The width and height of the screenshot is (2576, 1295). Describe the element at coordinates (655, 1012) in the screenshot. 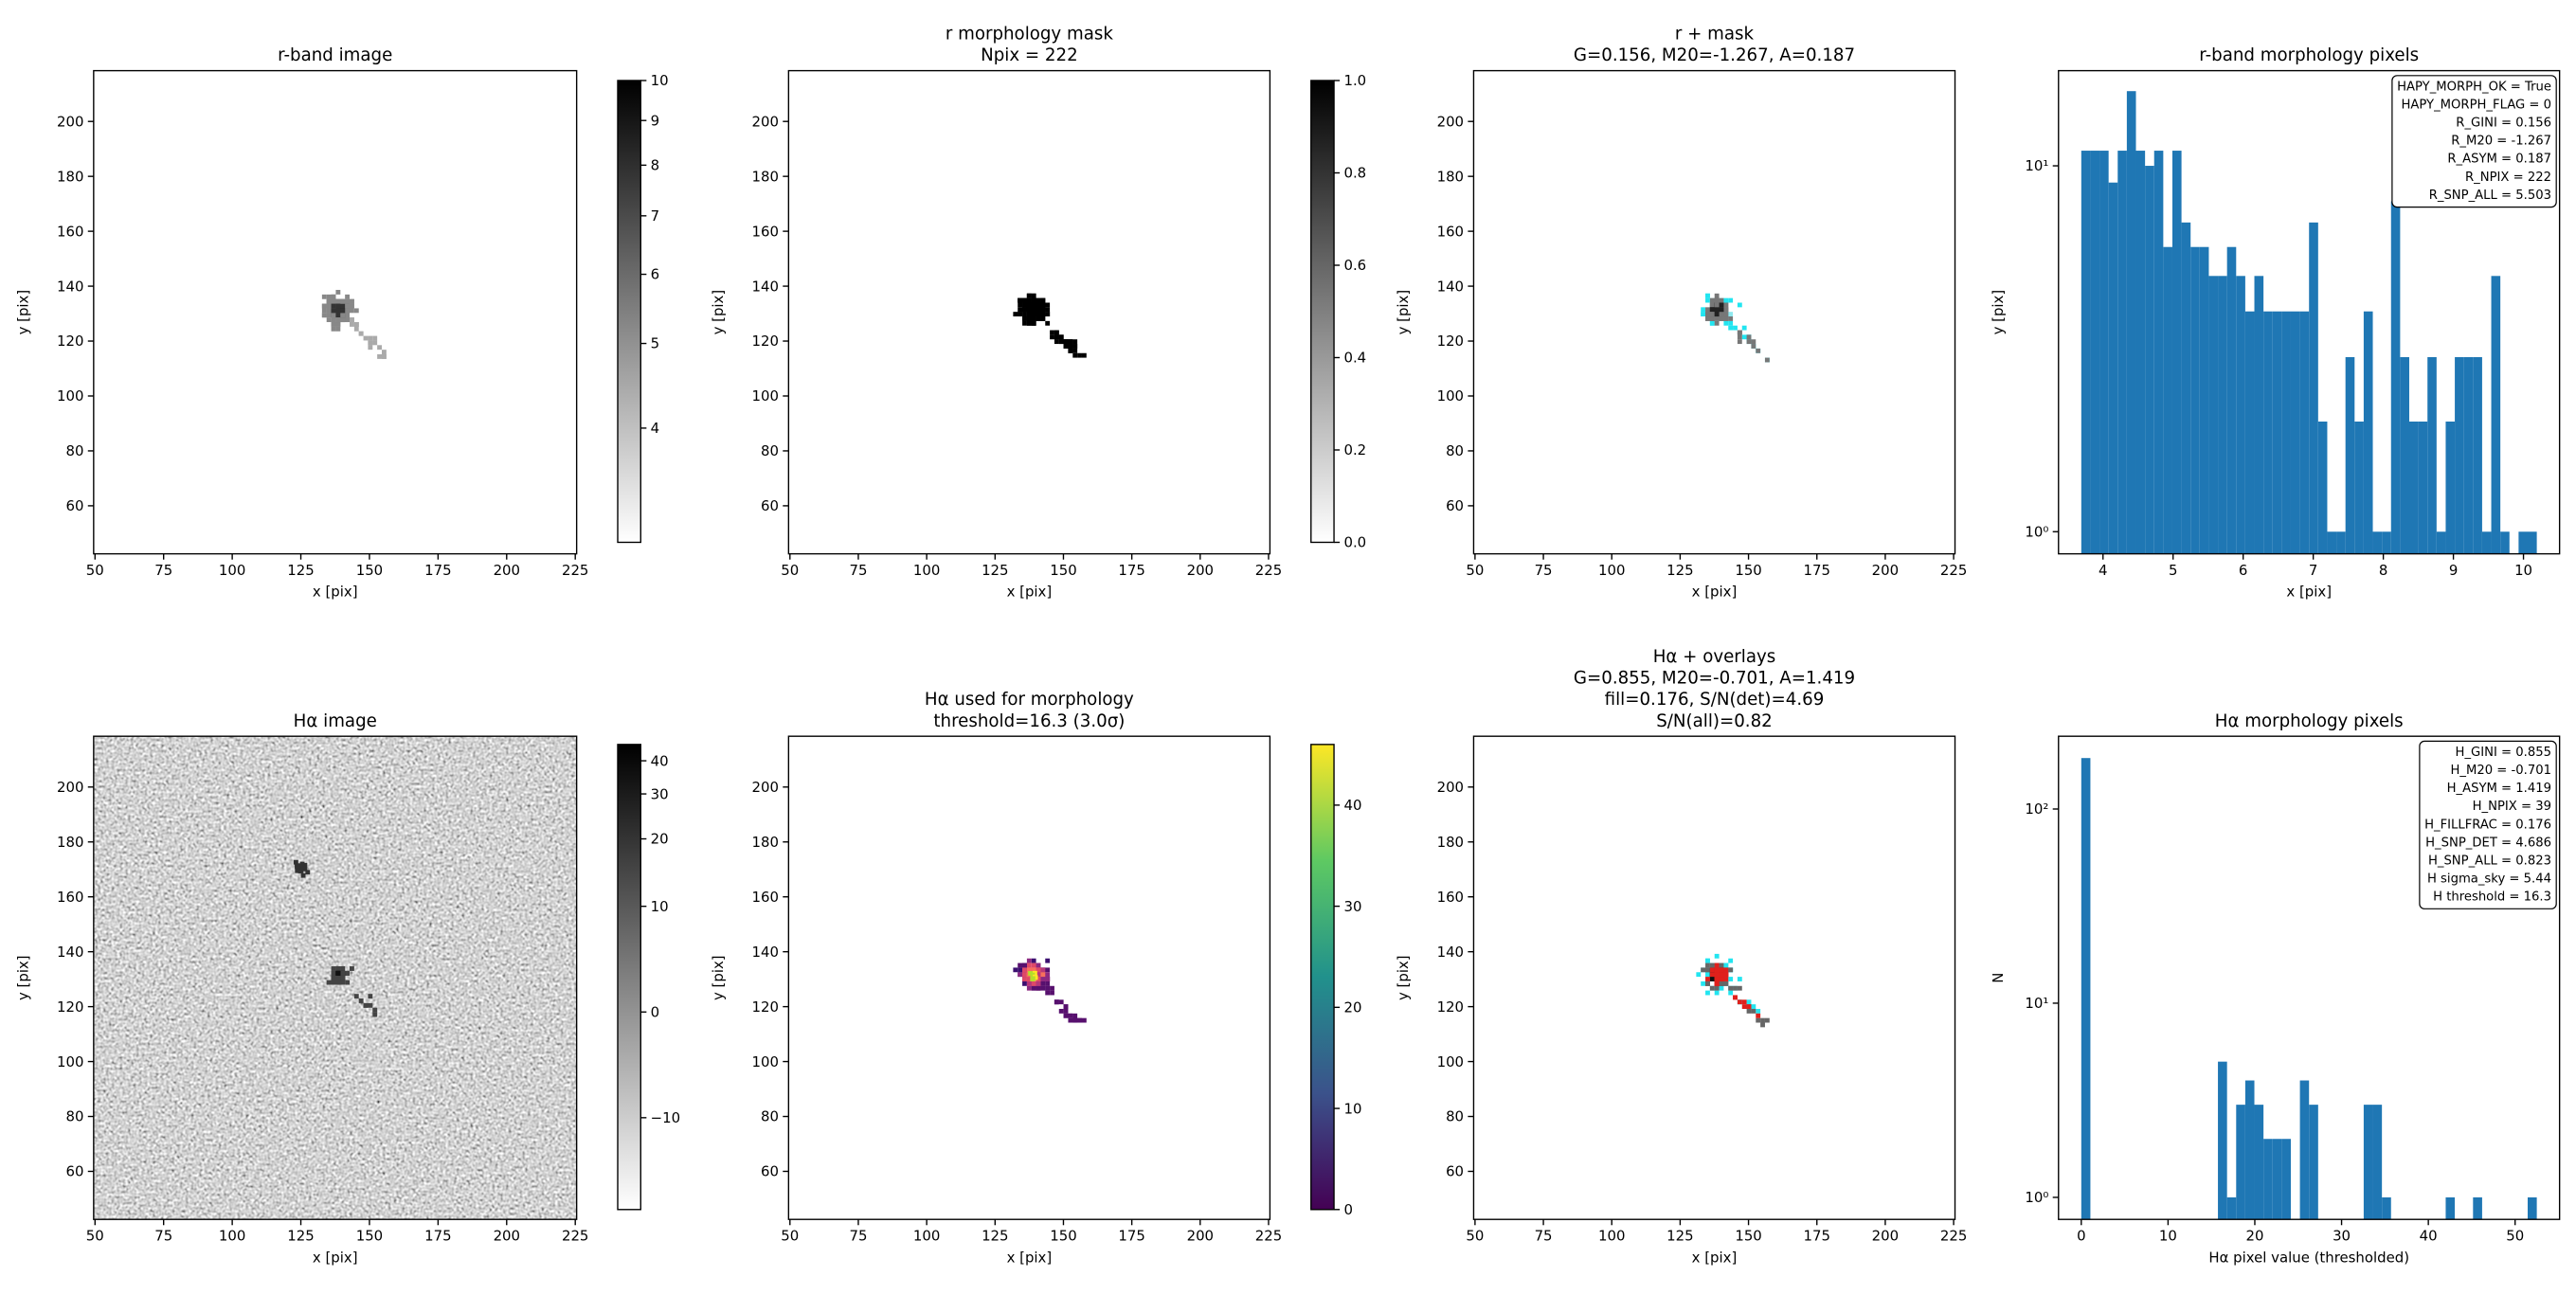

I see `colorbar-tick-label: 0` at that location.